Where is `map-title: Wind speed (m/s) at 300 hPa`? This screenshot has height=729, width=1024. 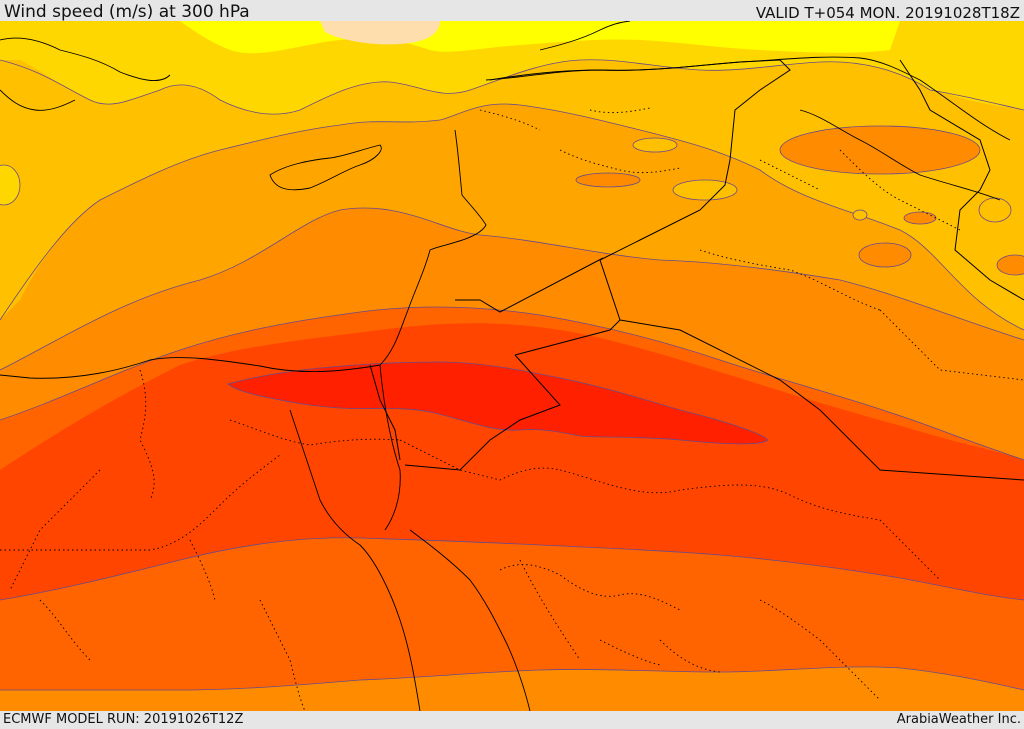
map-title: Wind speed (m/s) at 300 hPa is located at coordinates (127, 12).